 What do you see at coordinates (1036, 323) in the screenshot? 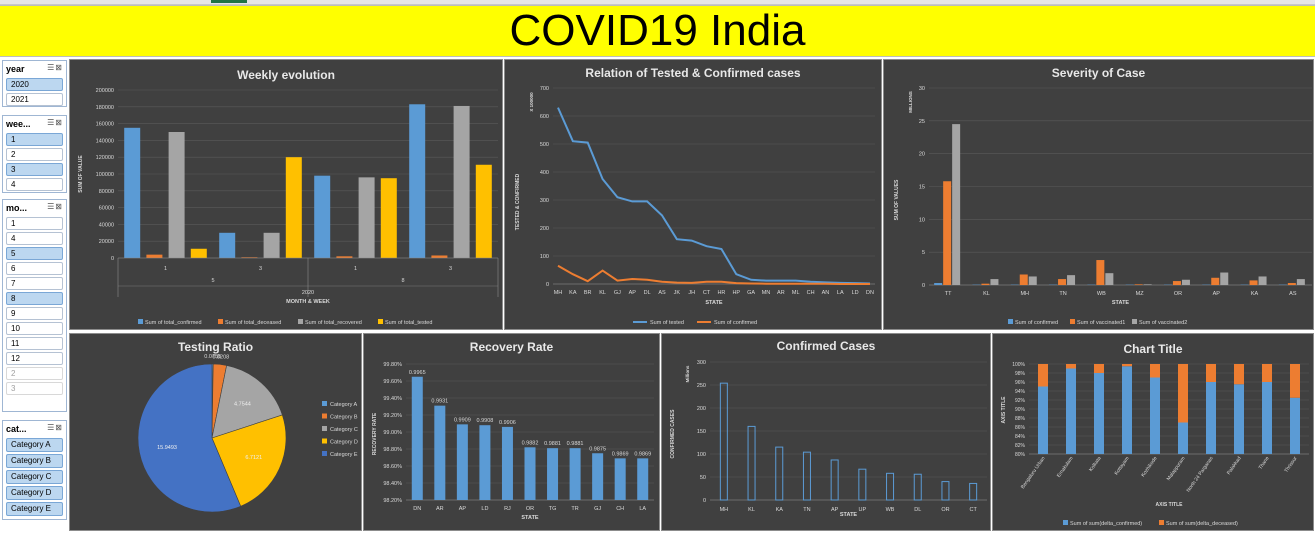
I see `legend-label: Sum of confirmed` at bounding box center [1036, 323].